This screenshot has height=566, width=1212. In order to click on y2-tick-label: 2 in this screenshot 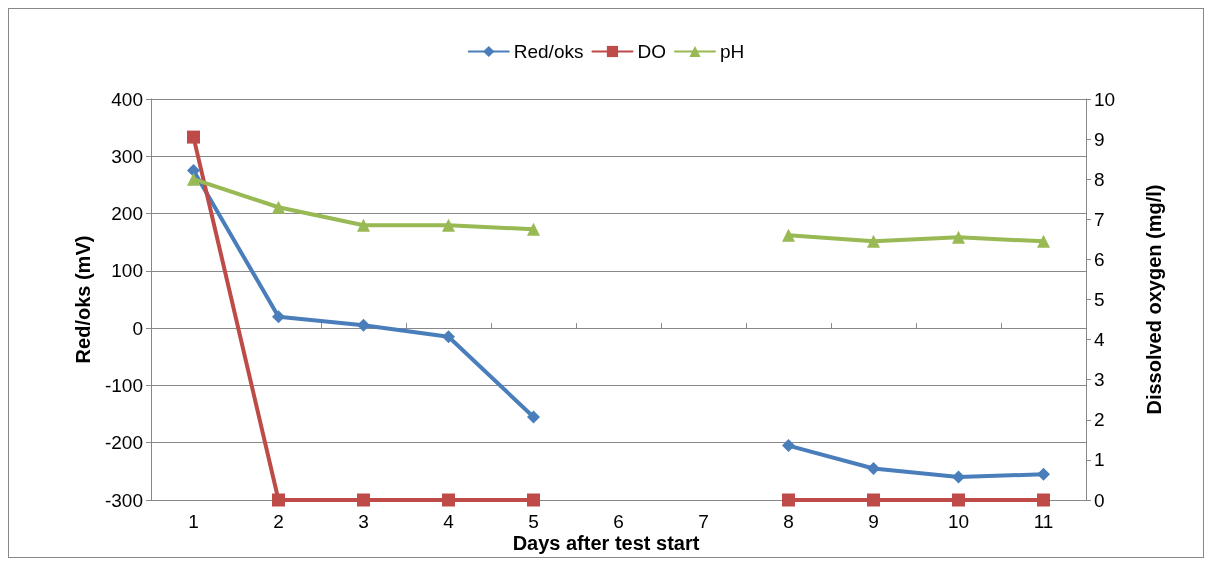, I will do `click(1099, 420)`.